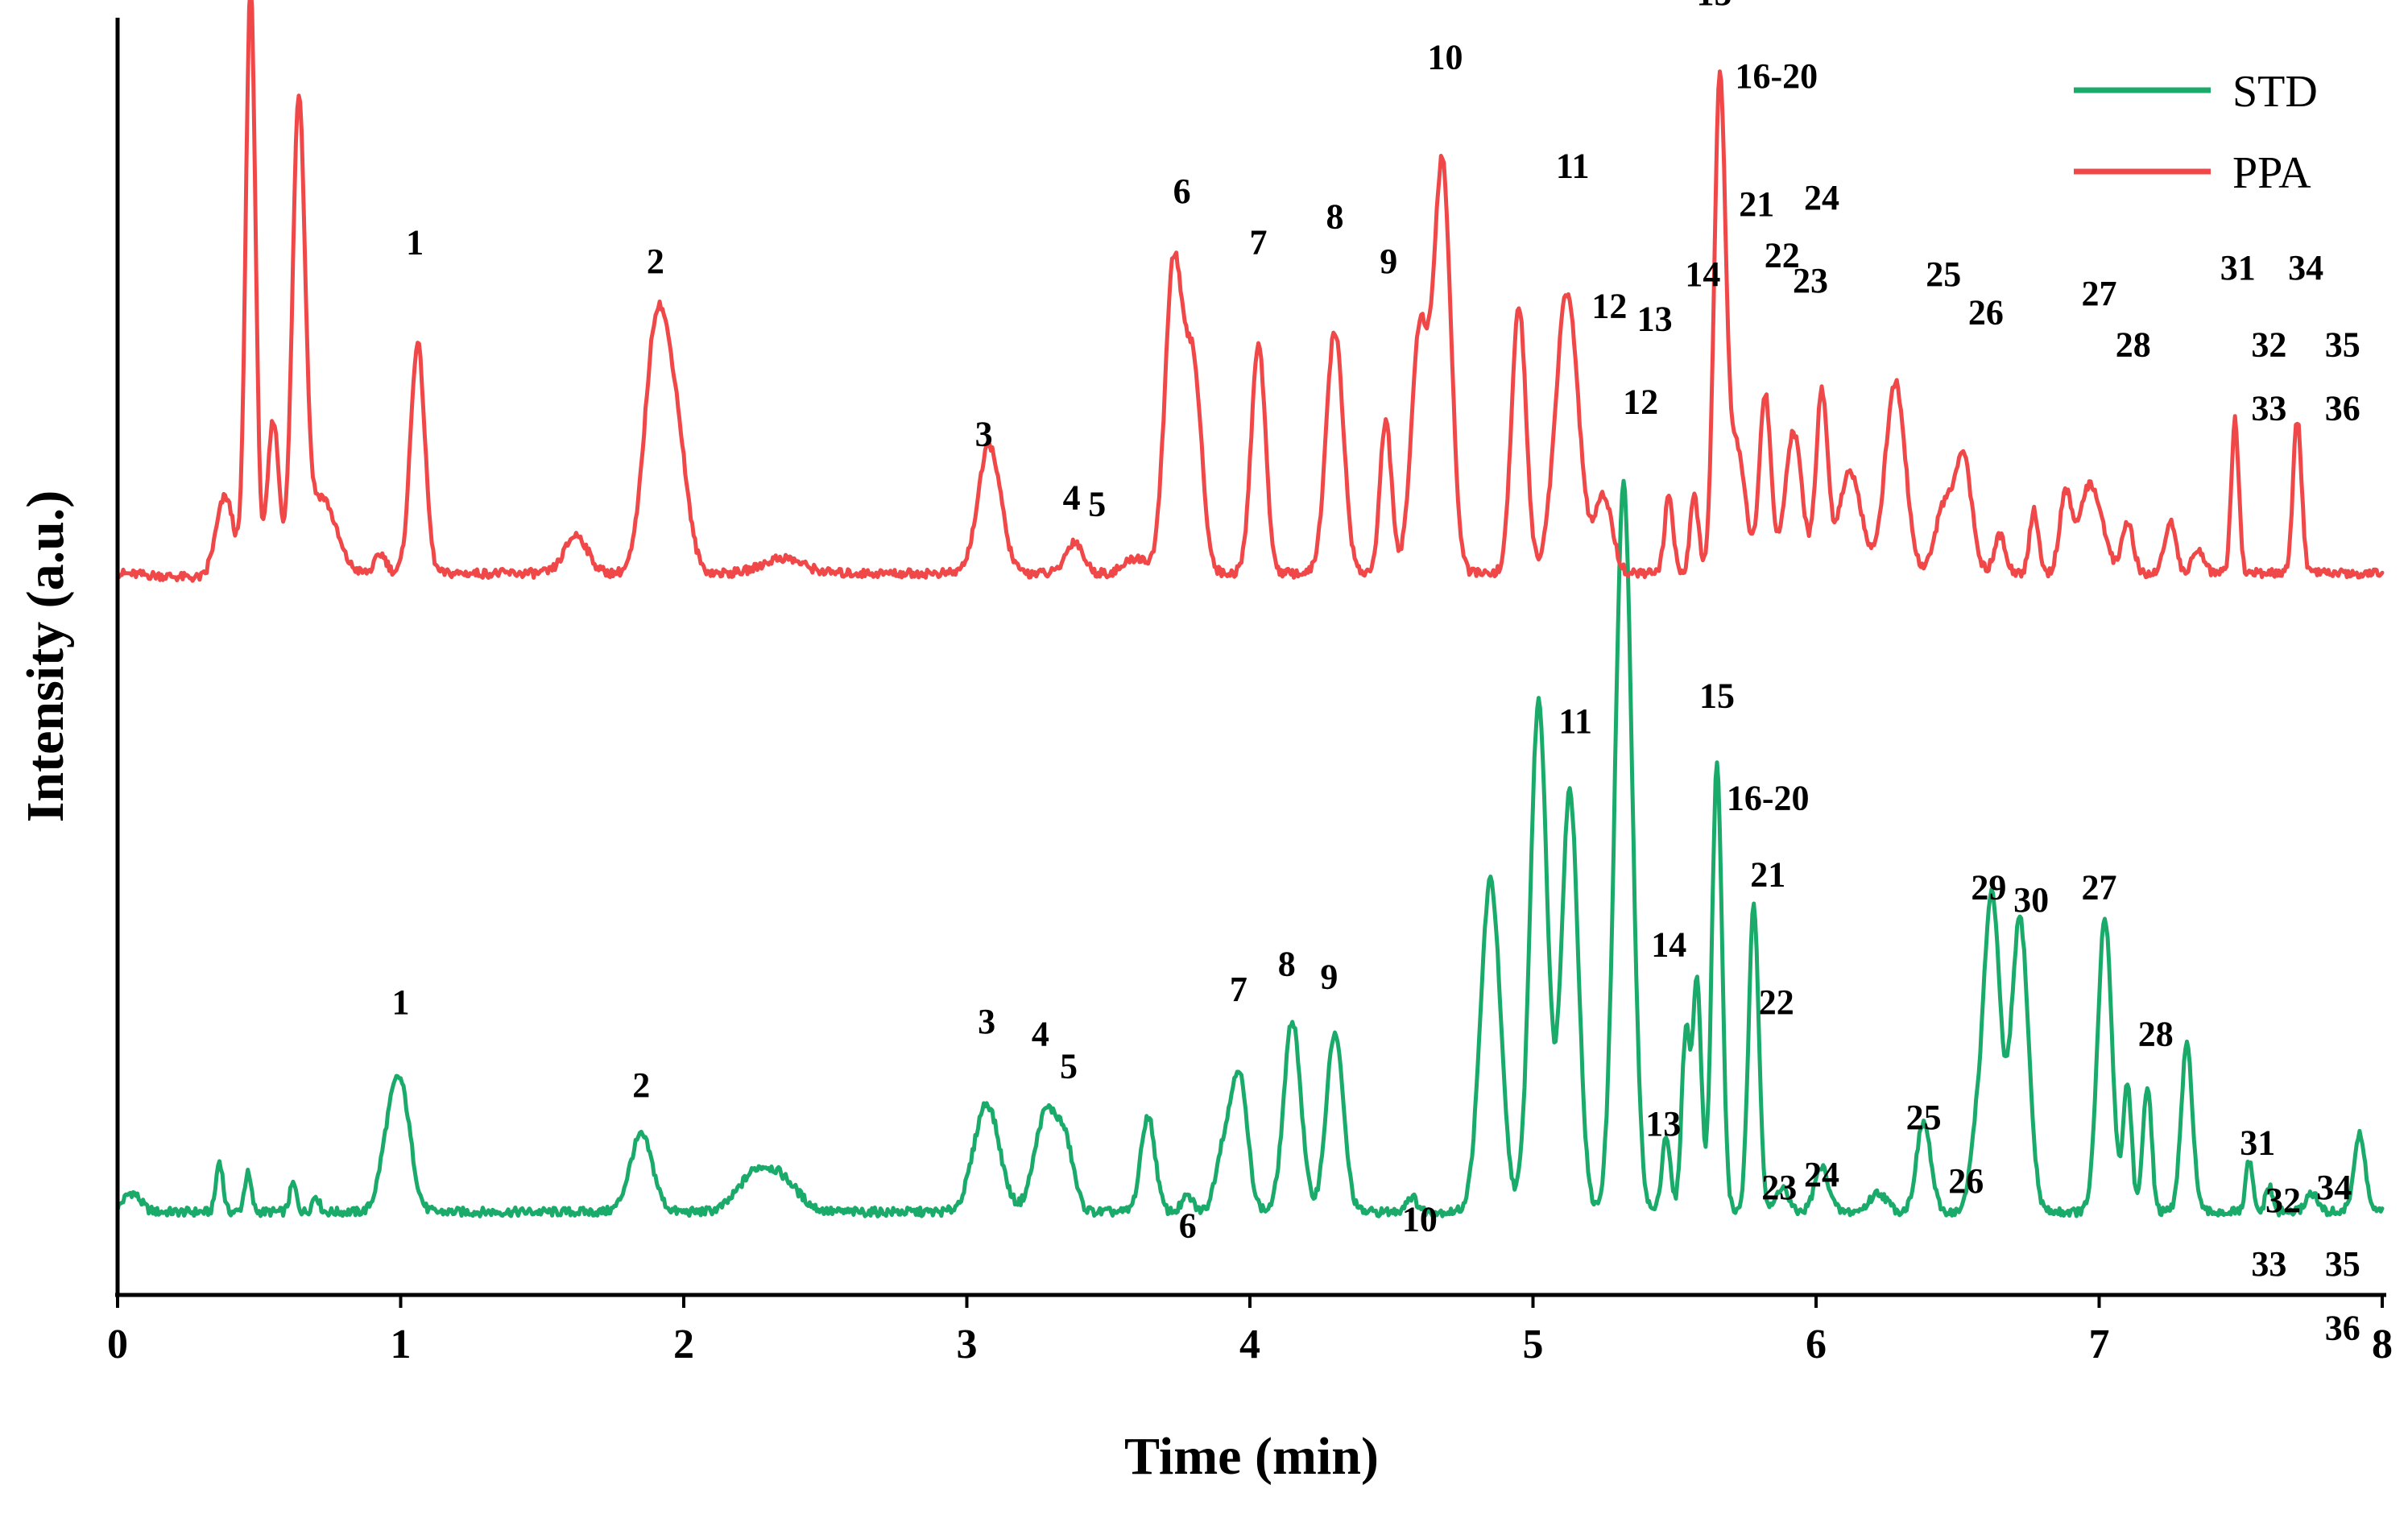 Image resolution: width=2408 pixels, height=1514 pixels. I want to click on peak-label-ppa-34: 34, so click(2305, 267).